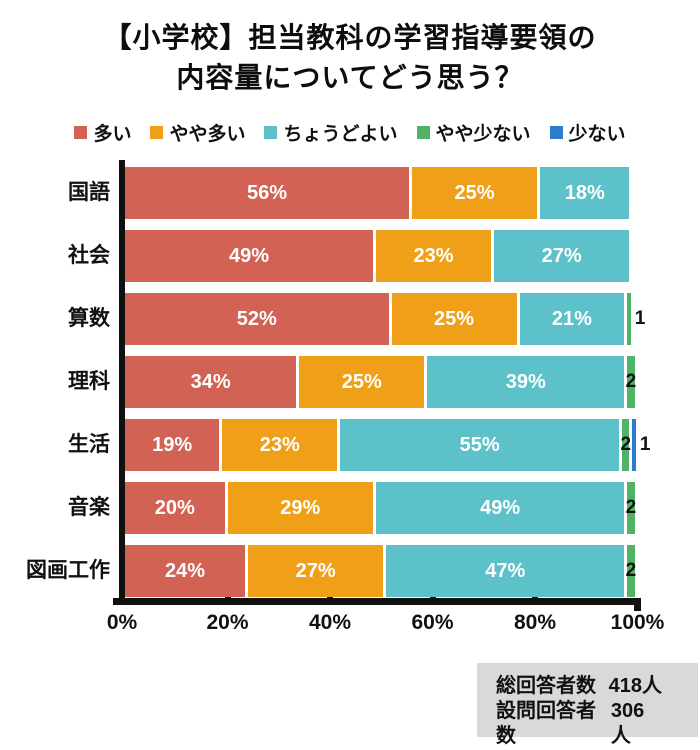  What do you see at coordinates (89, 318) in the screenshot?
I see `category-label: 算数` at bounding box center [89, 318].